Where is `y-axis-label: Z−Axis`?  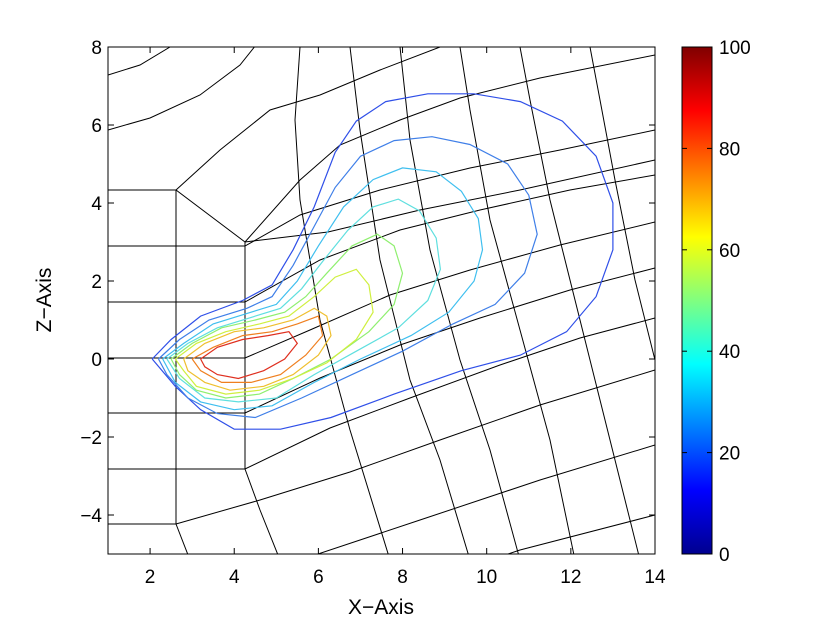 y-axis-label: Z−Axis is located at coordinates (44, 300).